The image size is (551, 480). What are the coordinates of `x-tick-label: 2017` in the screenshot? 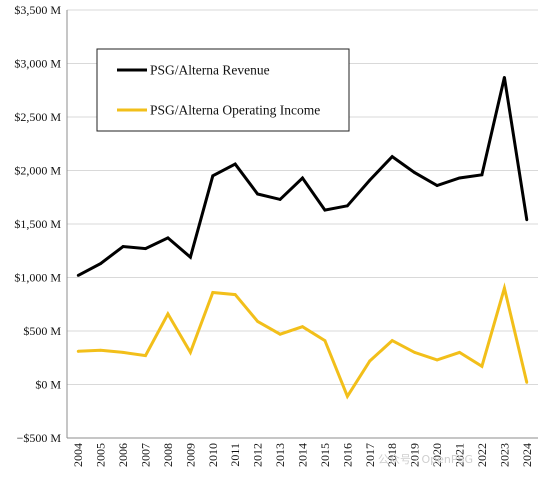 It's located at (370, 455).